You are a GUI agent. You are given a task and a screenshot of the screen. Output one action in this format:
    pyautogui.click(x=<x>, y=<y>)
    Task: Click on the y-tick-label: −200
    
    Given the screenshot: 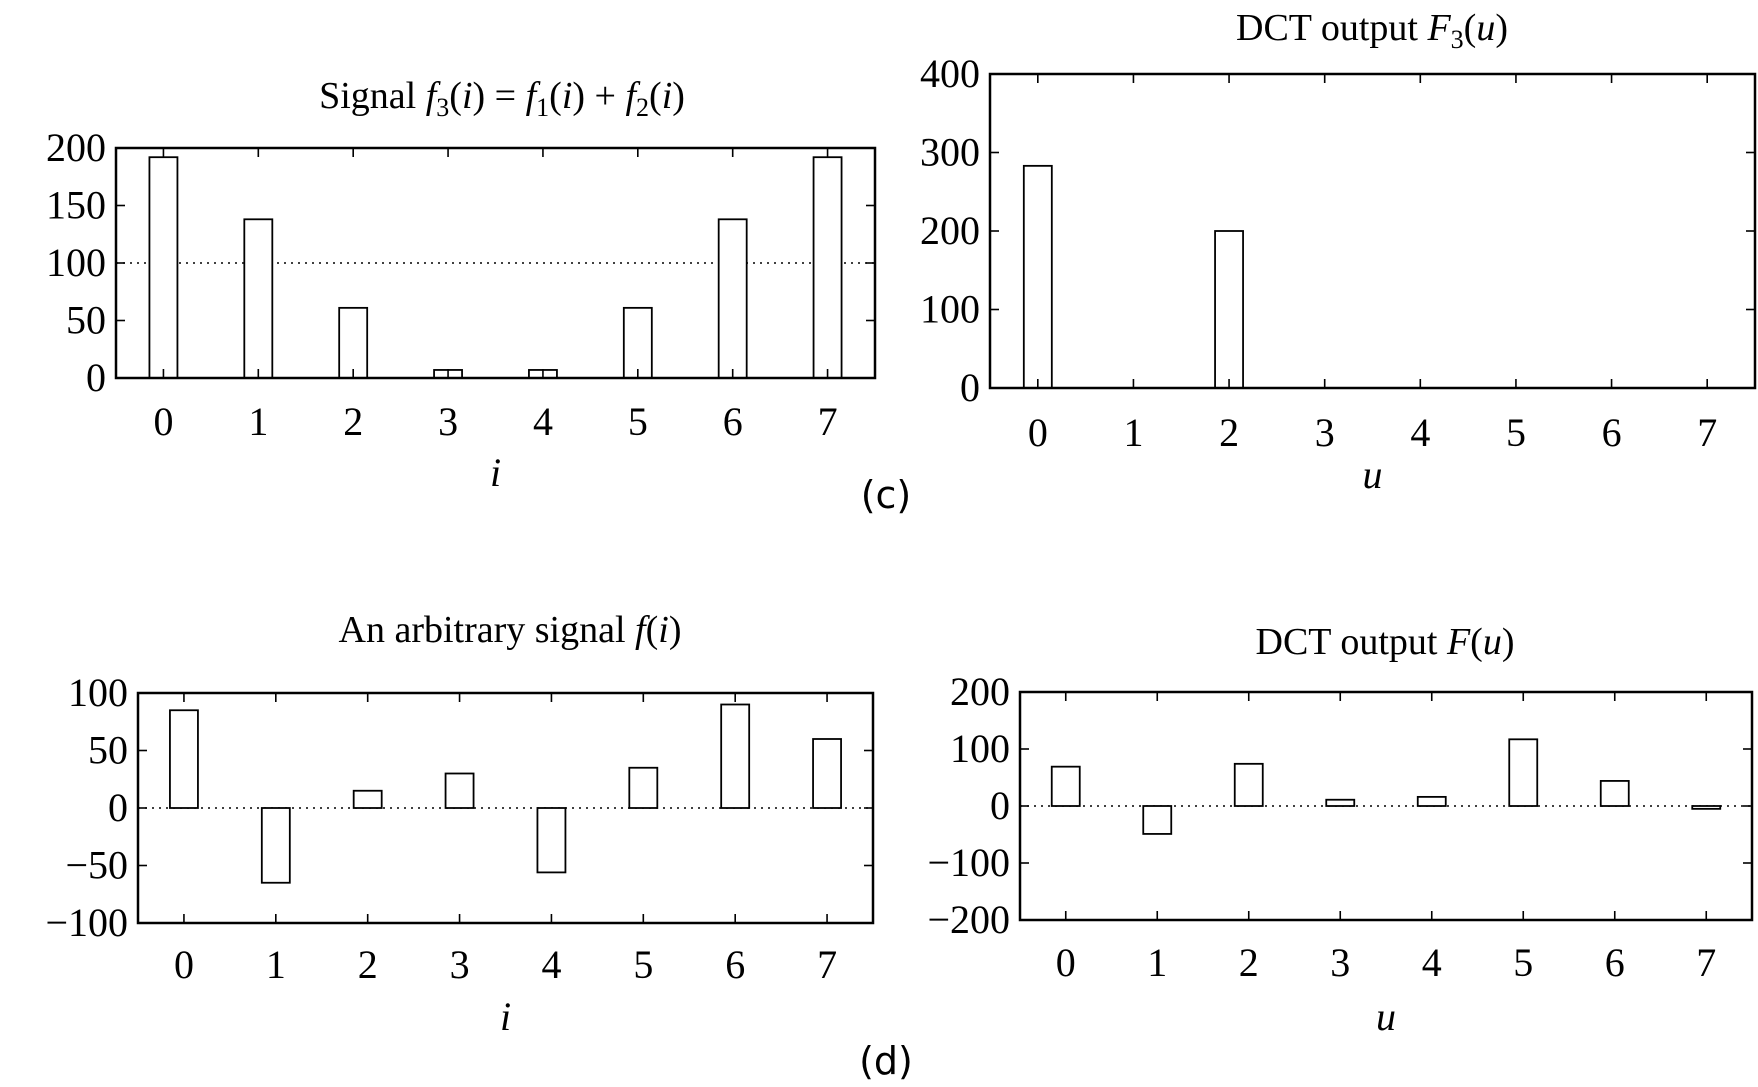 What is the action you would take?
    pyautogui.click(x=968, y=919)
    